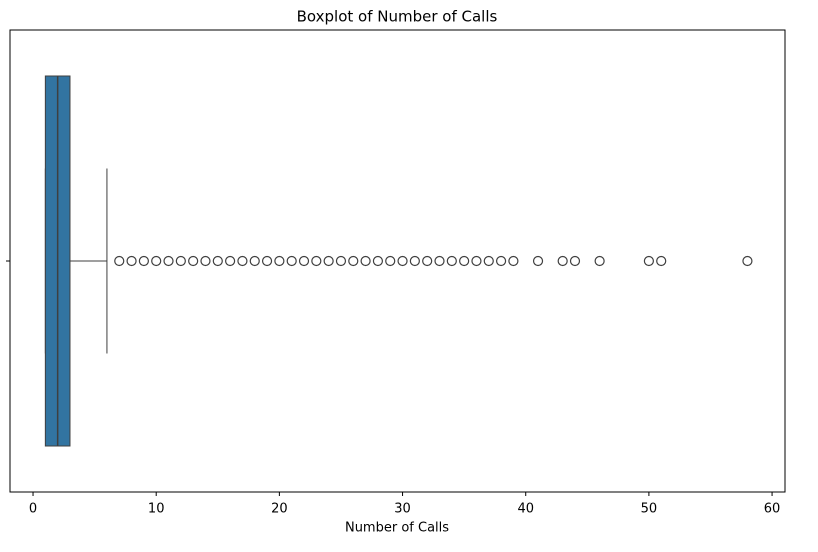  Describe the element at coordinates (772, 509) in the screenshot. I see `x-tick-label: 60` at that location.